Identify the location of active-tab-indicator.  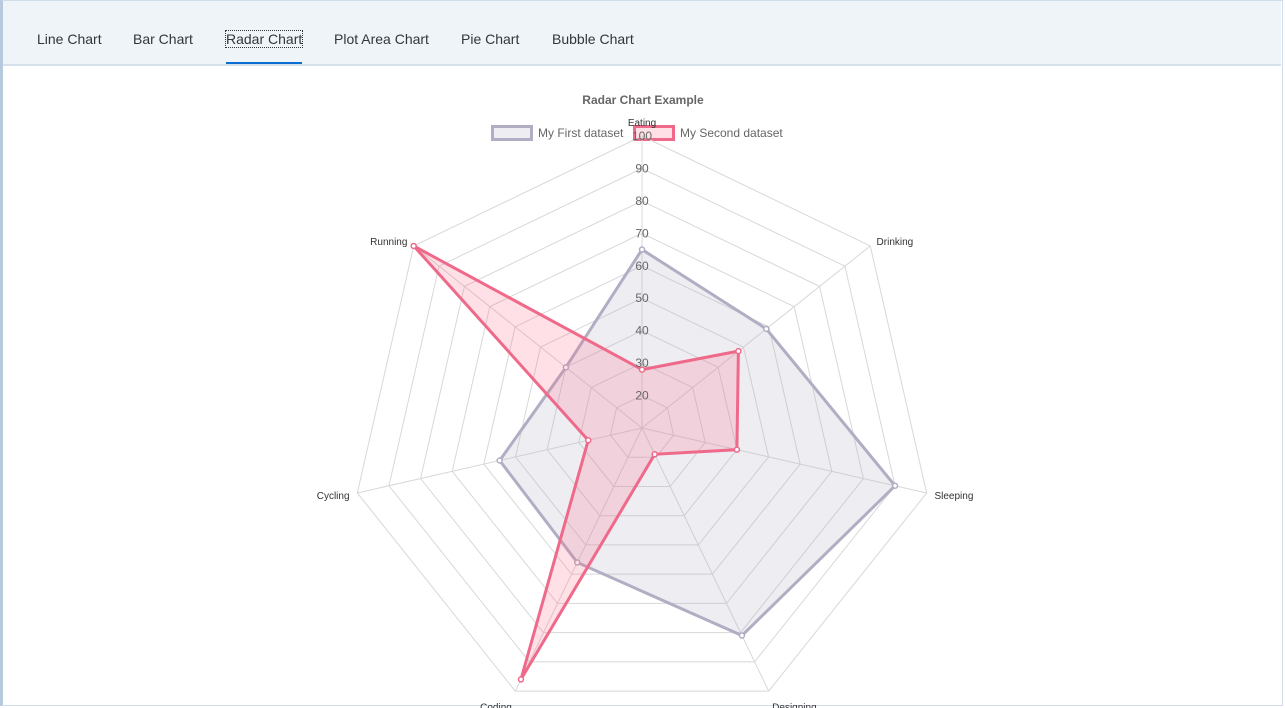
(264, 63).